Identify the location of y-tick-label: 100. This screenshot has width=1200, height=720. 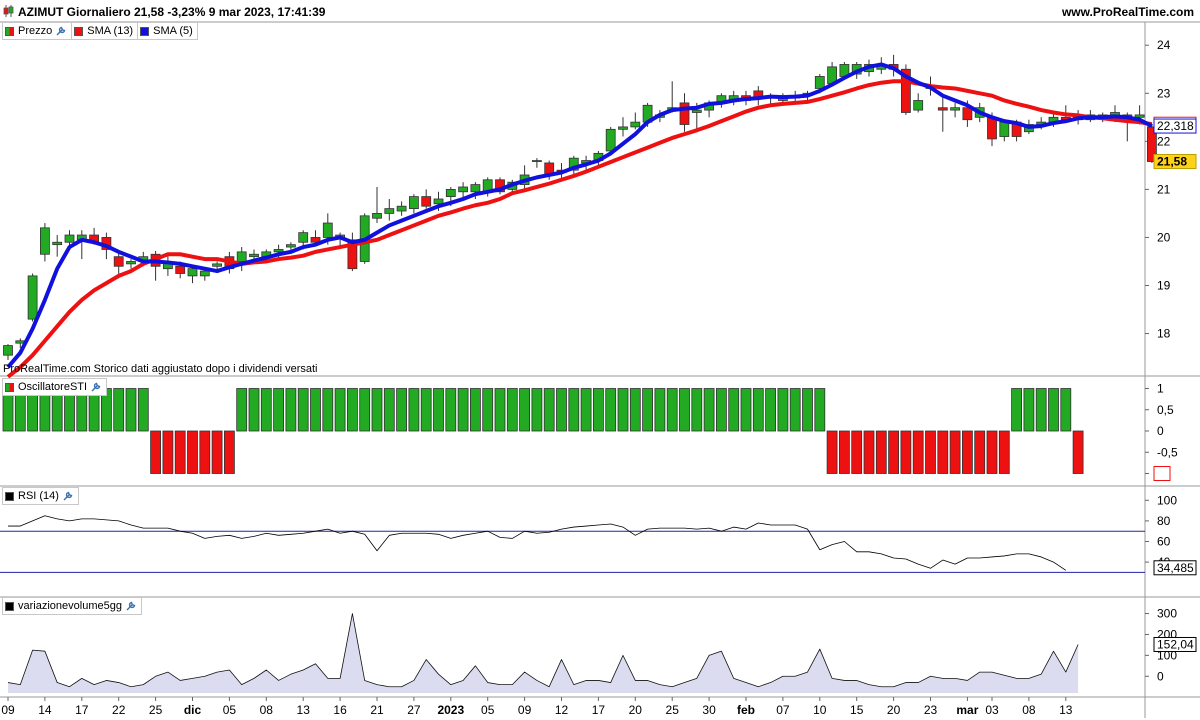
(1167, 500).